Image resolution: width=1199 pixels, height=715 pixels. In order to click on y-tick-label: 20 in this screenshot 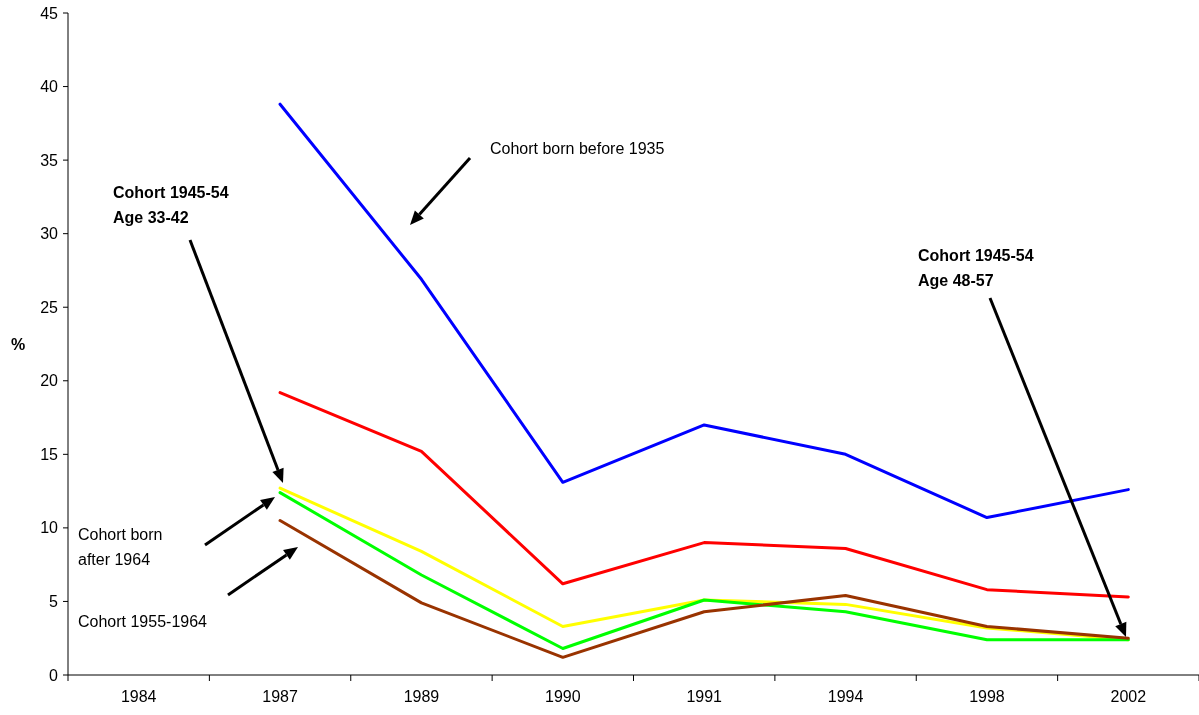, I will do `click(49, 381)`.